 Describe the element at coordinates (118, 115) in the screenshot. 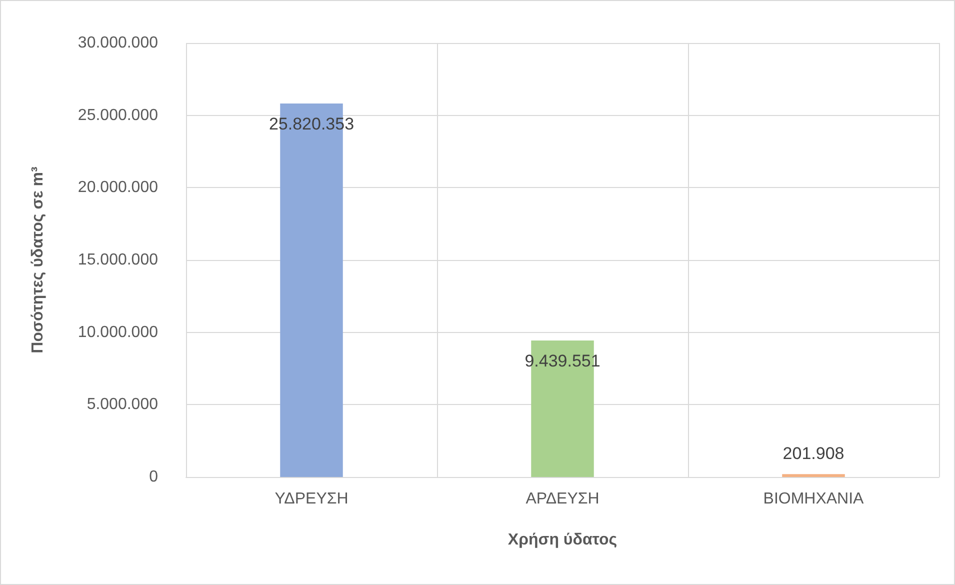

I see `y-tick-label: 25.000.000` at that location.